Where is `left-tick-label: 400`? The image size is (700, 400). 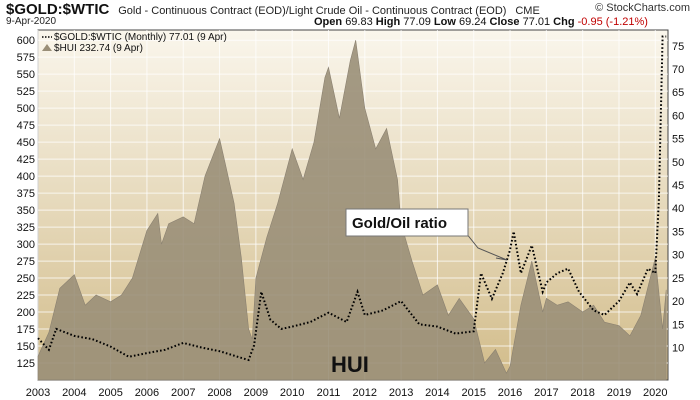 left-tick-label: 400 is located at coordinates (26, 177).